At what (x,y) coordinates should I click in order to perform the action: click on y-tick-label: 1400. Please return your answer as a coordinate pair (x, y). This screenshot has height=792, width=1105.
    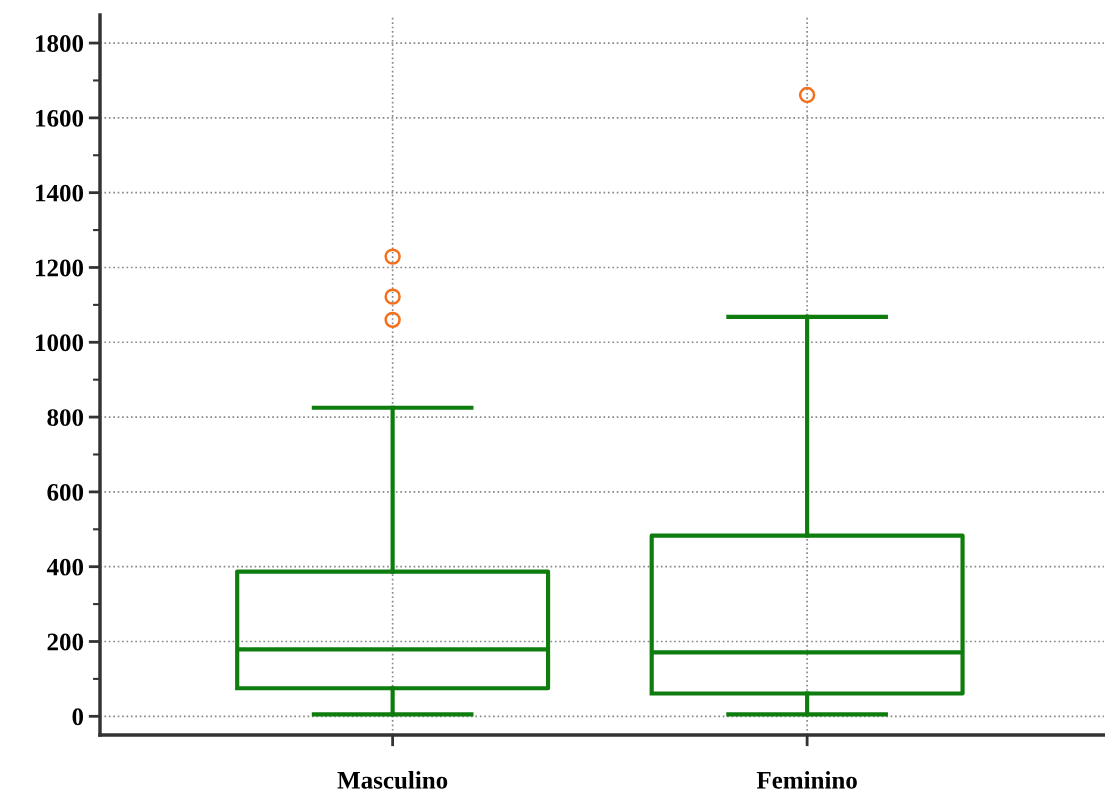
    Looking at the image, I should click on (60, 193).